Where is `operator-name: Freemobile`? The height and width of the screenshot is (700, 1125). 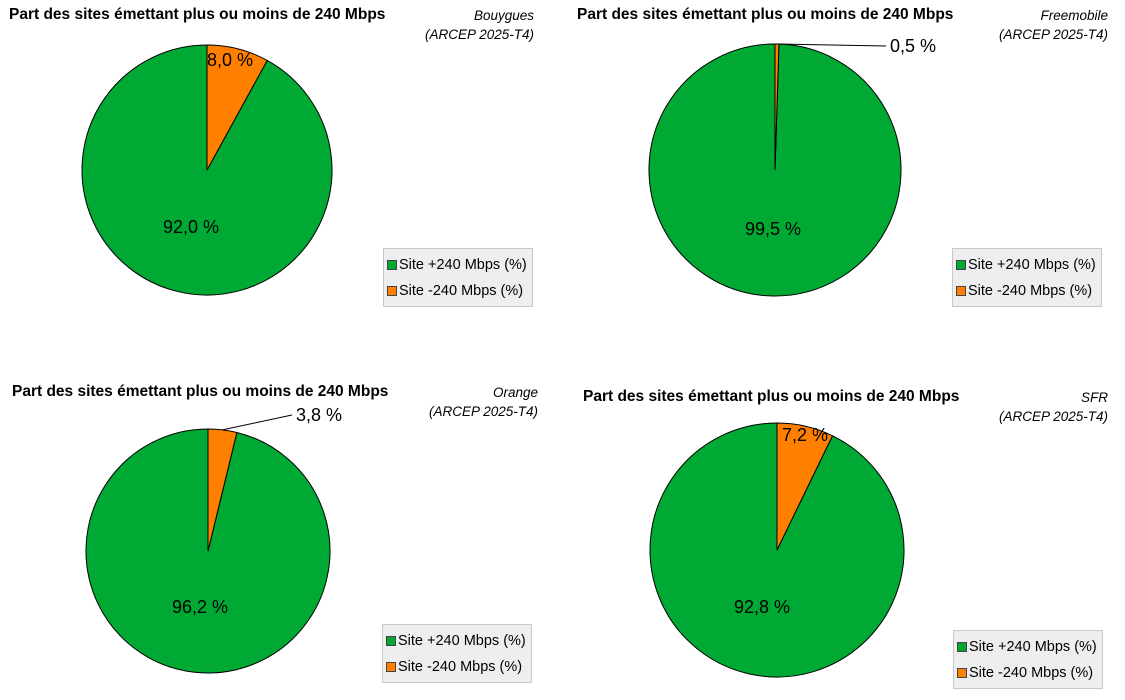 operator-name: Freemobile is located at coordinates (1074, 15).